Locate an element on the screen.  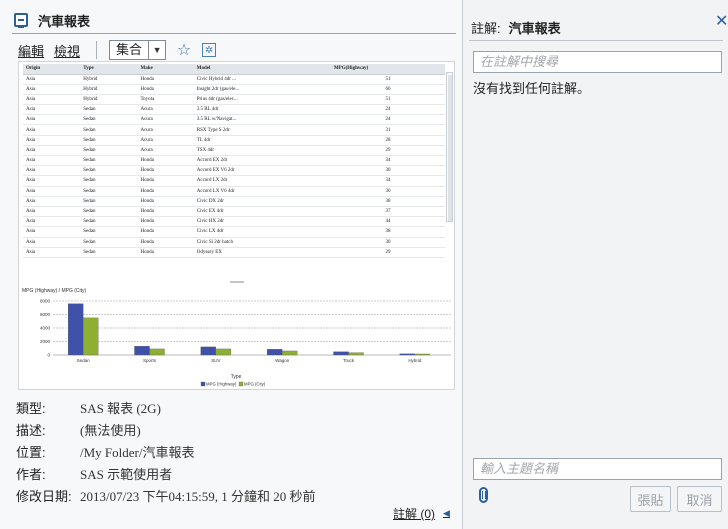
empty-comments-message: 沒有找到任何註解。 is located at coordinates (532, 88).